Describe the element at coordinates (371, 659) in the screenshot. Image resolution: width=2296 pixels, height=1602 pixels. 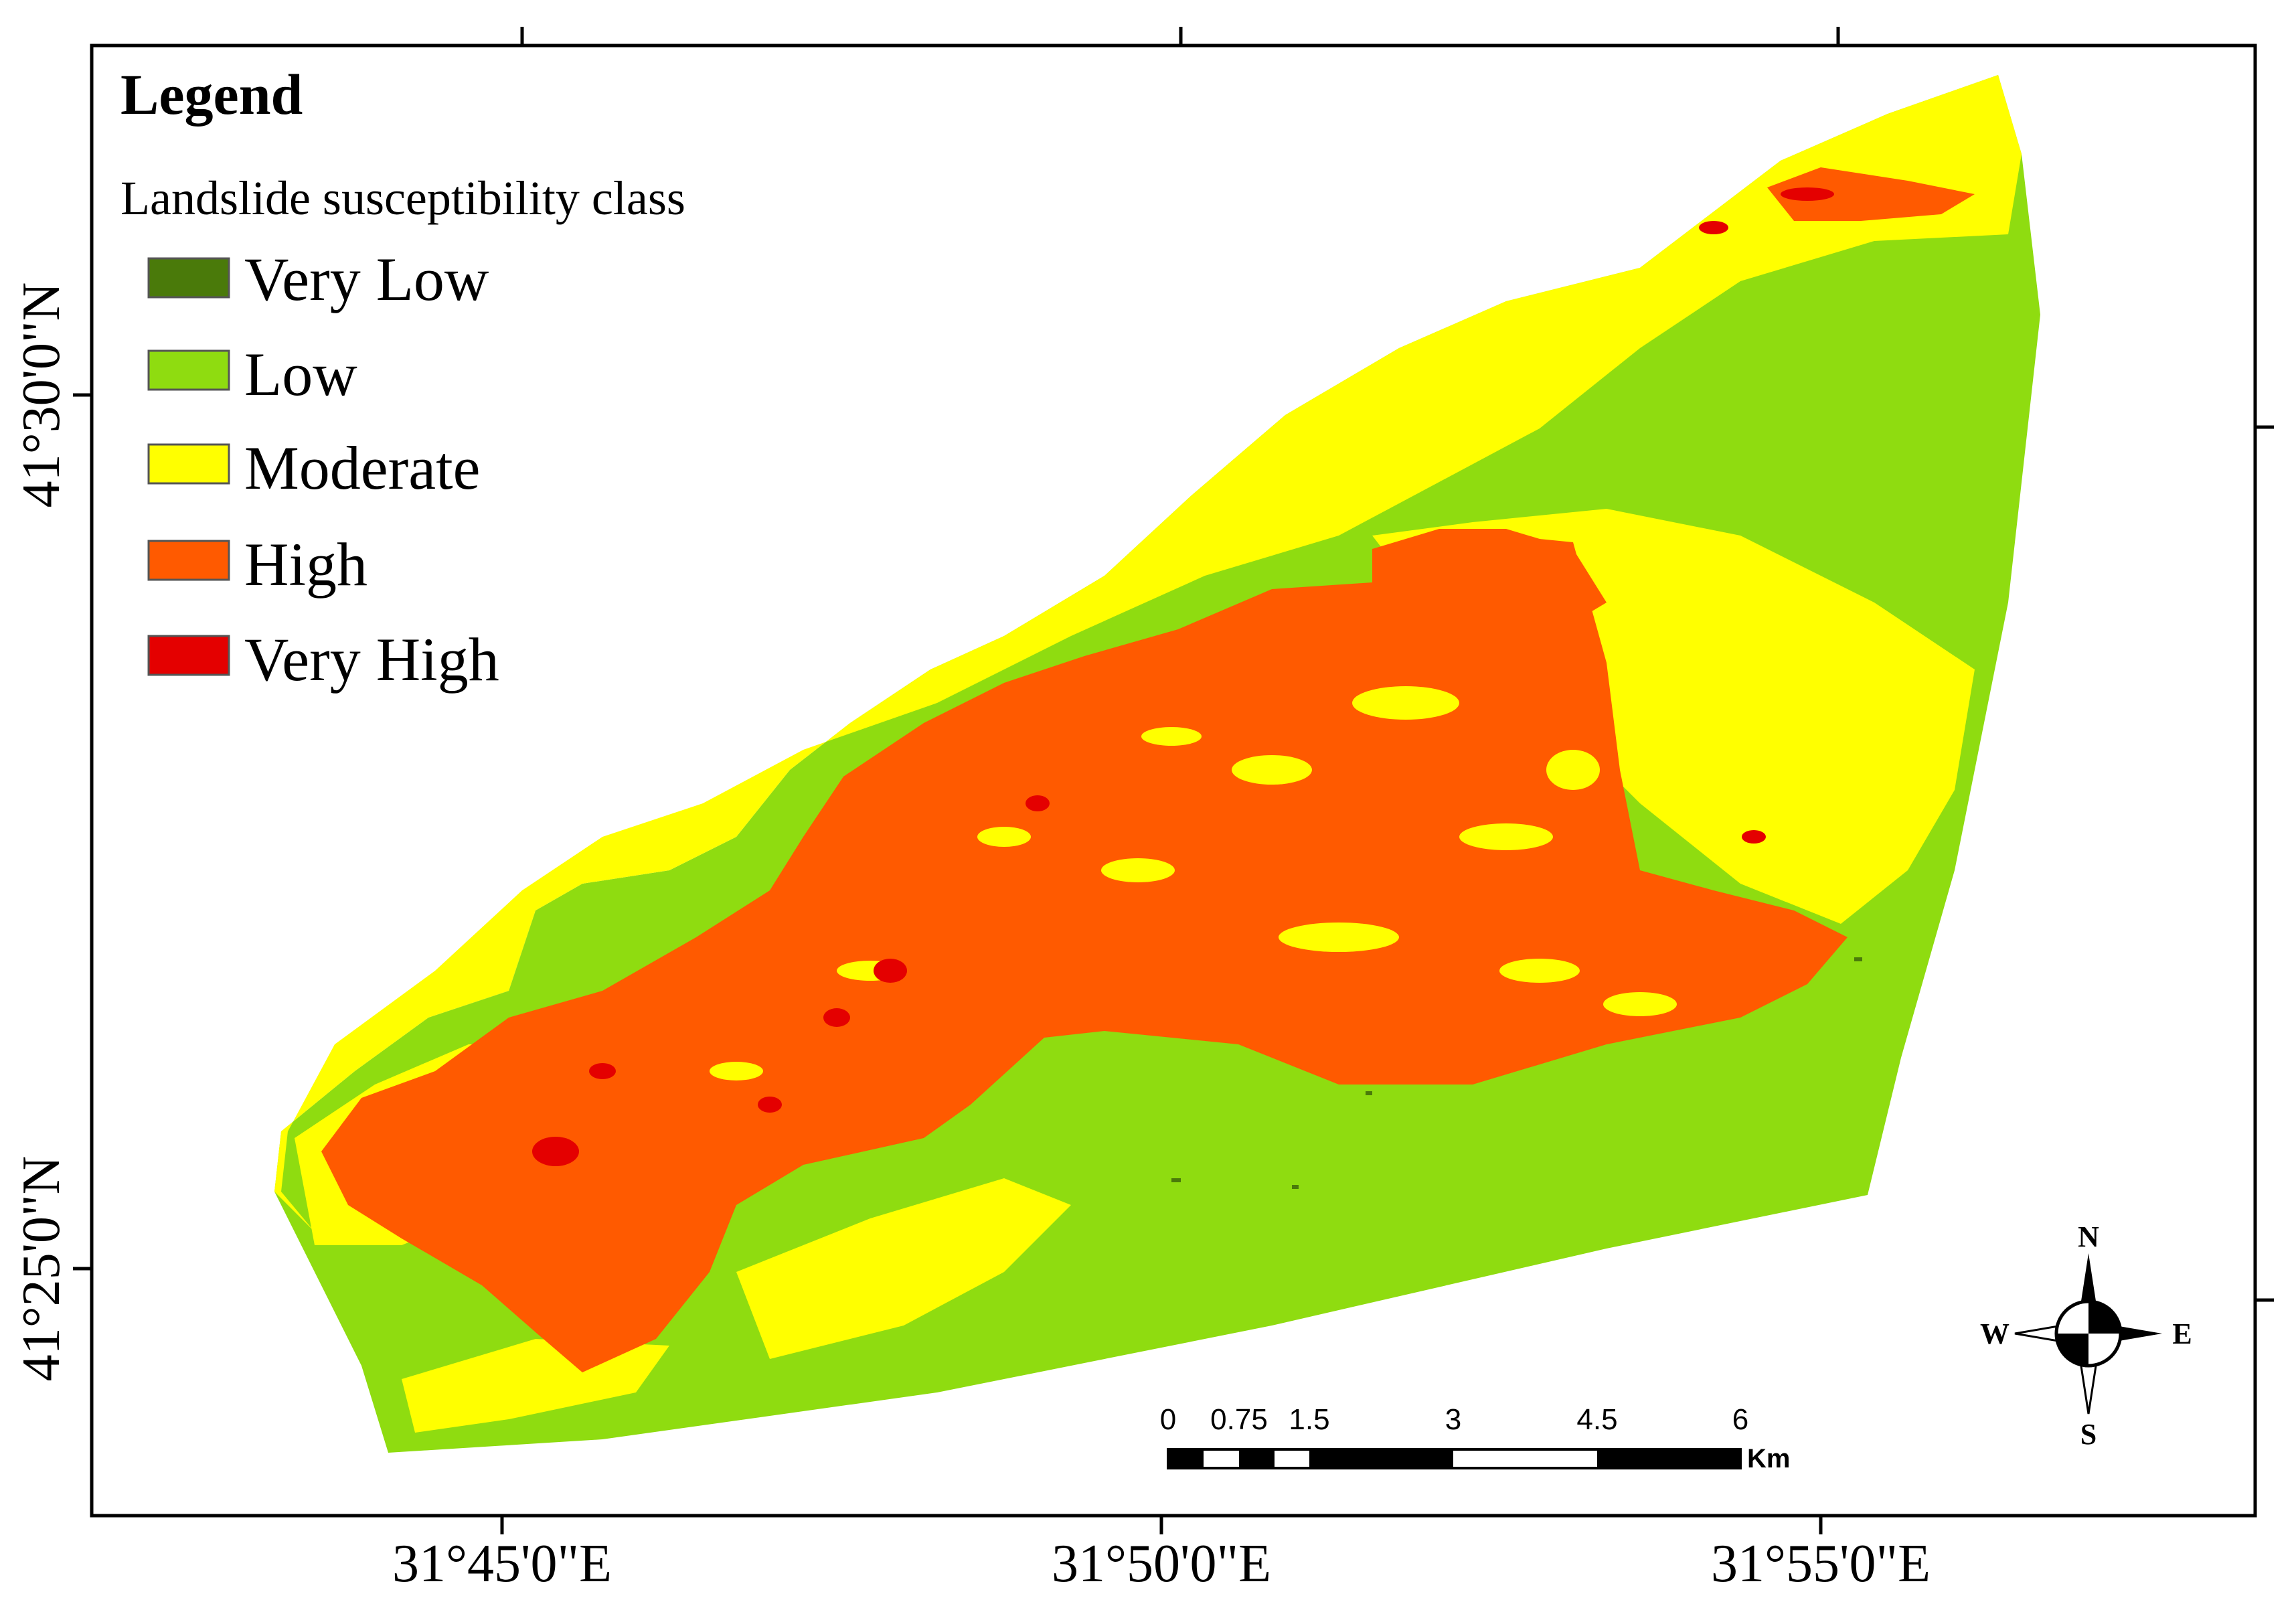
I see `legend-label-very-high: Very High` at that location.